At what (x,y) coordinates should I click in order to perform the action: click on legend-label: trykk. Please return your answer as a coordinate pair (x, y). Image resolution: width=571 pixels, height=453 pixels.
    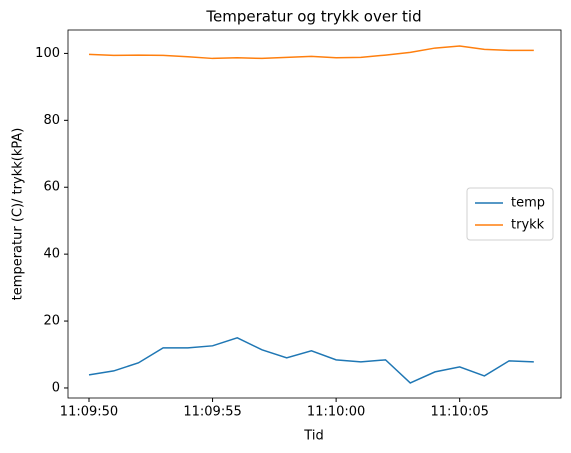
    Looking at the image, I should click on (528, 225).